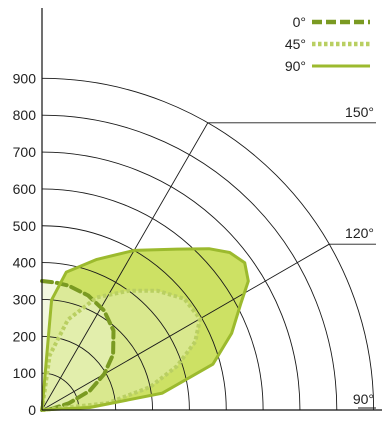  Describe the element at coordinates (25, 244) in the screenshot. I see `radial-tick-labels: 0 100 200 300 400 500 600 700 800 900` at that location.